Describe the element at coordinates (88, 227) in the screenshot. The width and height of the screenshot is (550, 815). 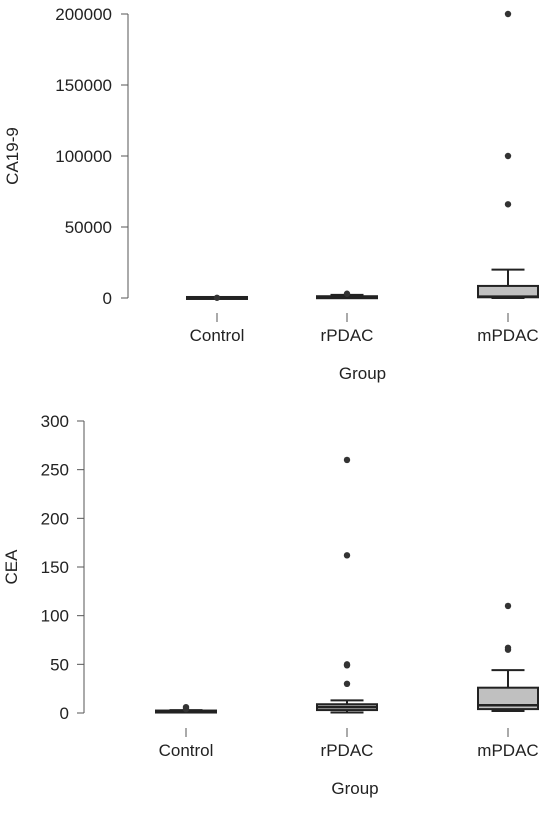
I see `y-tick-label: 50000` at that location.